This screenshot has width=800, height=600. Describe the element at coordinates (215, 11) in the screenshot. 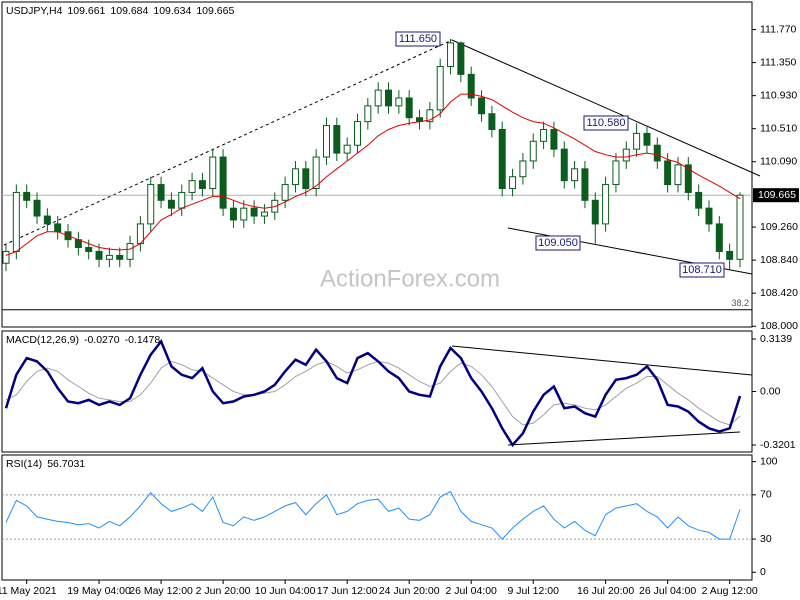

I see `header-text: 109.665` at that location.